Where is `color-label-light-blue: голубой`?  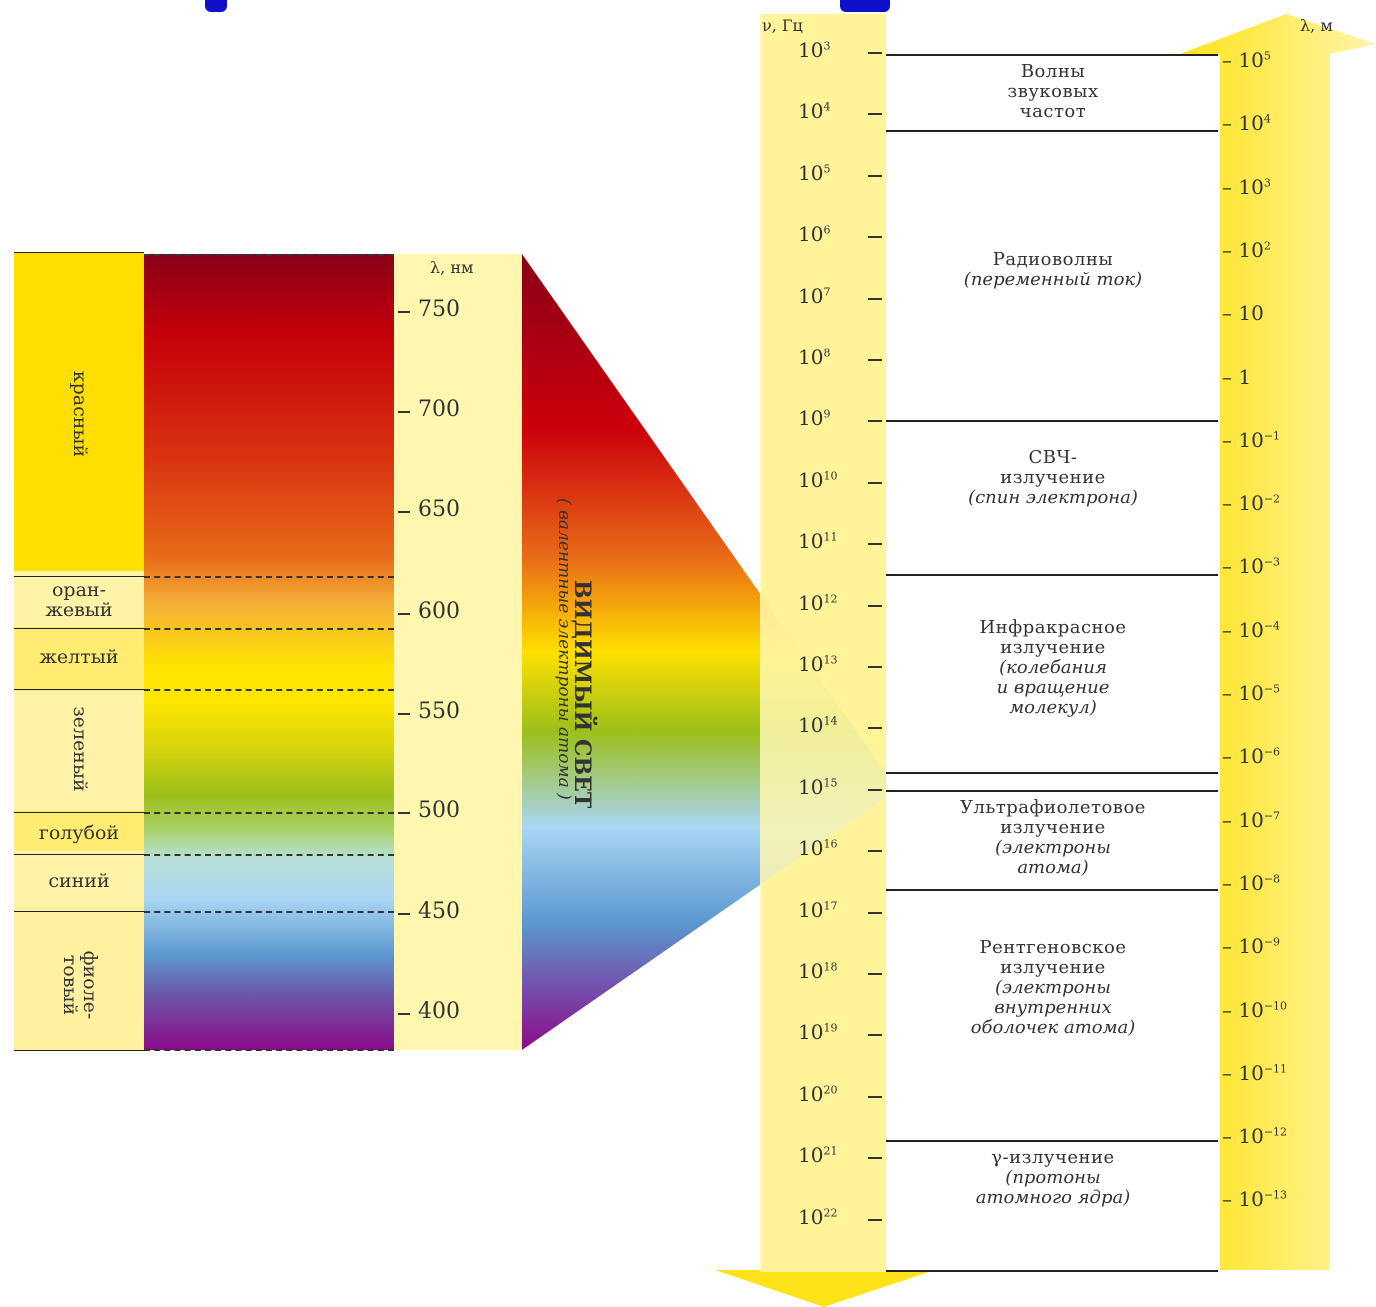
color-label-light-blue: голубой is located at coordinates (79, 833).